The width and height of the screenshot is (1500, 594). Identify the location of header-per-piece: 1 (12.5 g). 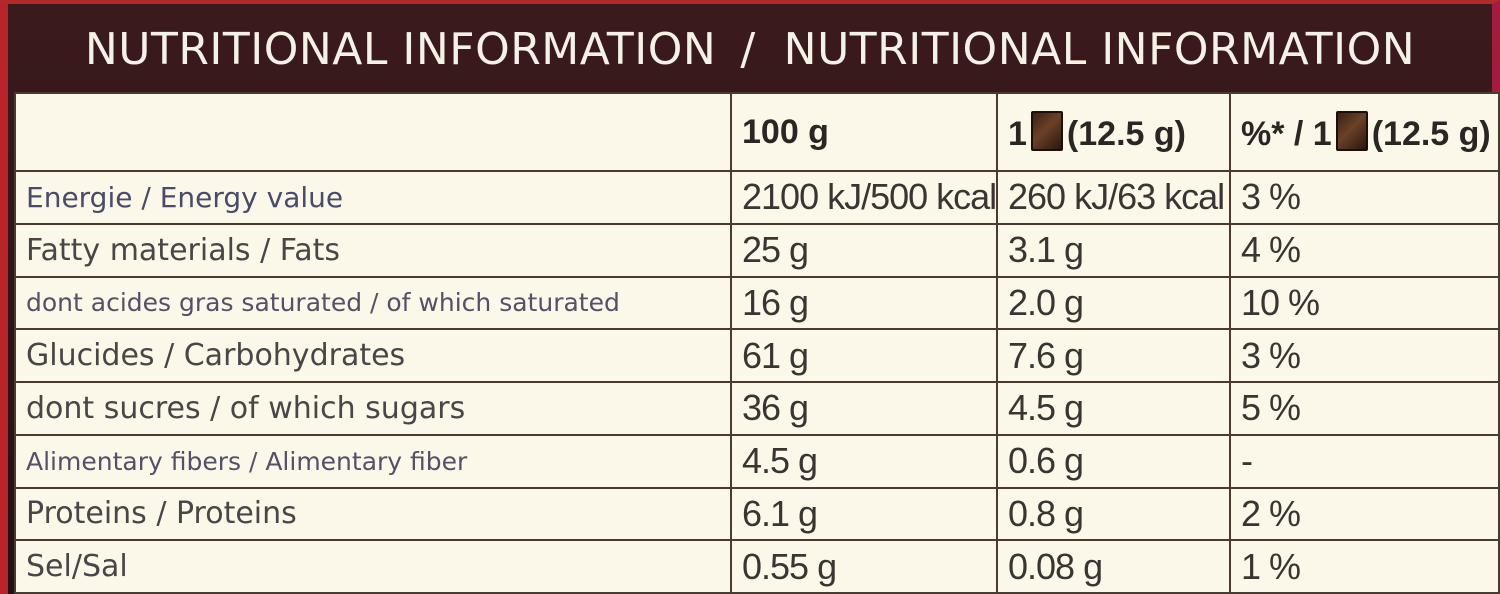
(1113, 132).